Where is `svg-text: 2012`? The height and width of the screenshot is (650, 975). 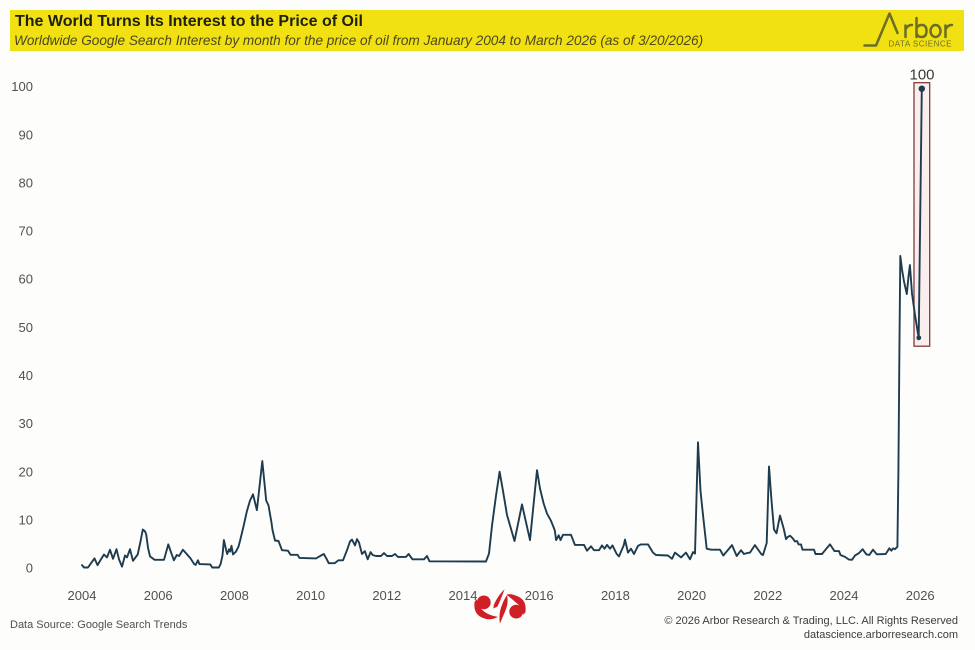 svg-text: 2012 is located at coordinates (386, 595).